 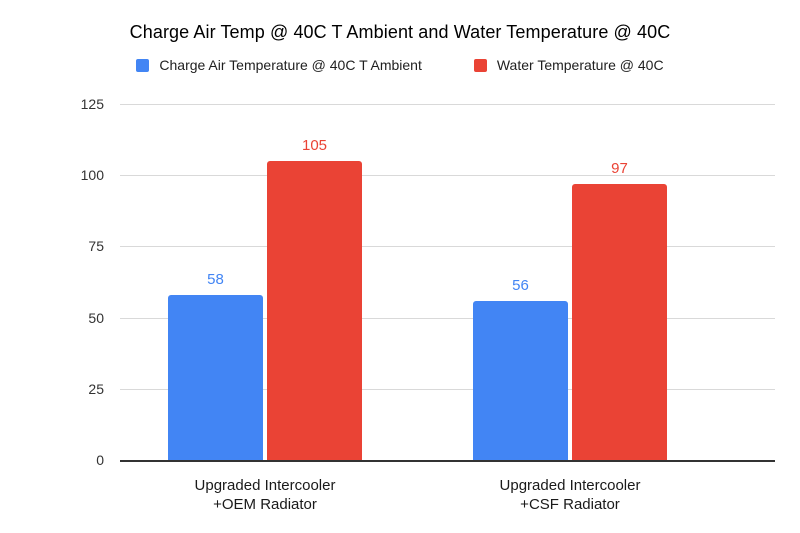 I want to click on category-label: Upgraded Intercooler +OEM Radiator, so click(x=265, y=495).